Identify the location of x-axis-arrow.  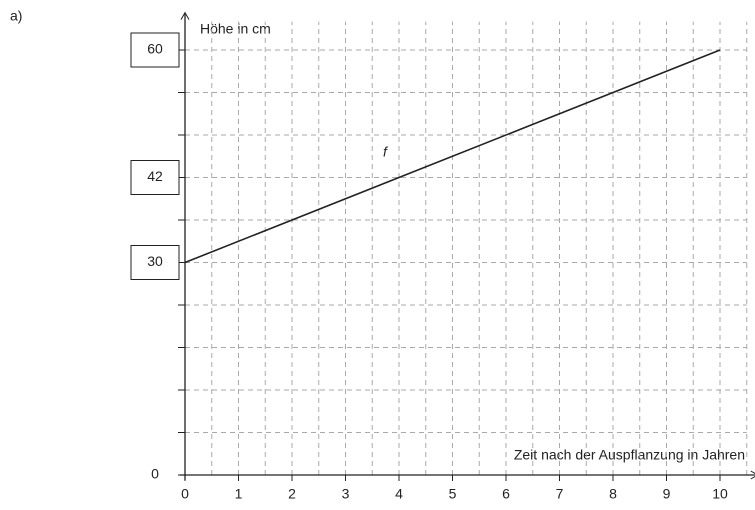
(752, 475).